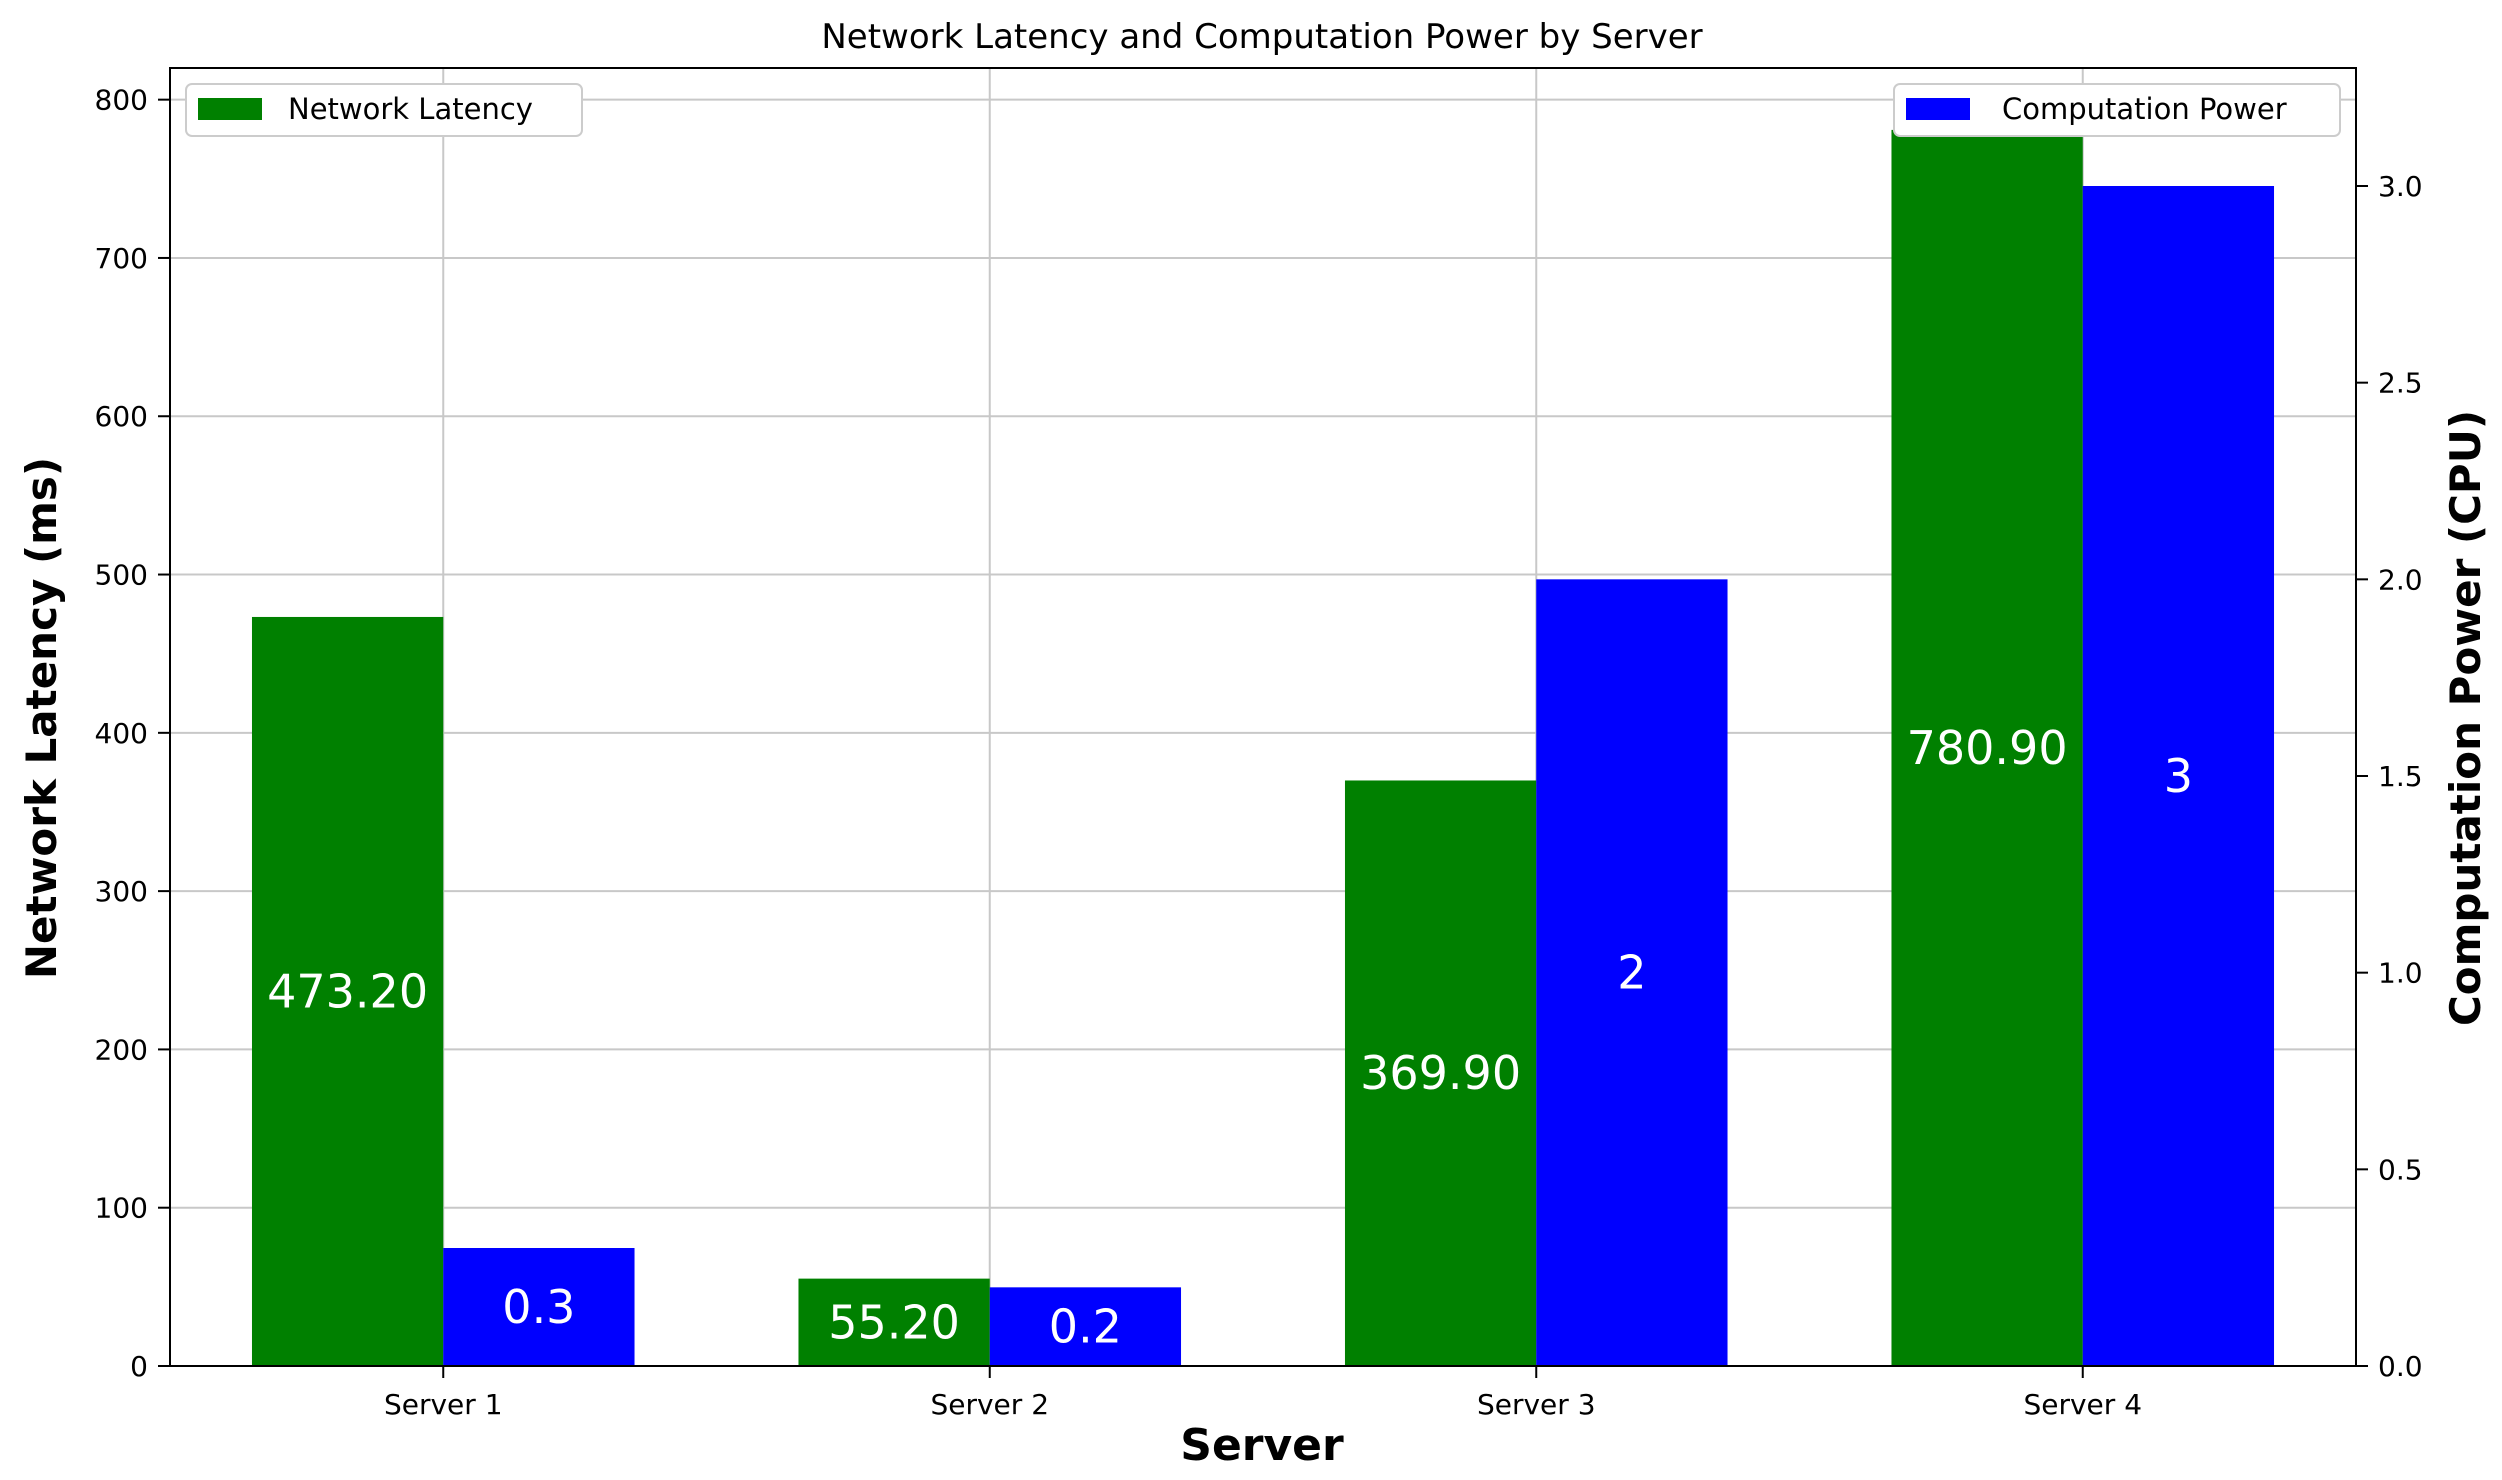 The height and width of the screenshot is (1480, 2502). What do you see at coordinates (139, 1366) in the screenshot?
I see `left-tick-label: 0` at bounding box center [139, 1366].